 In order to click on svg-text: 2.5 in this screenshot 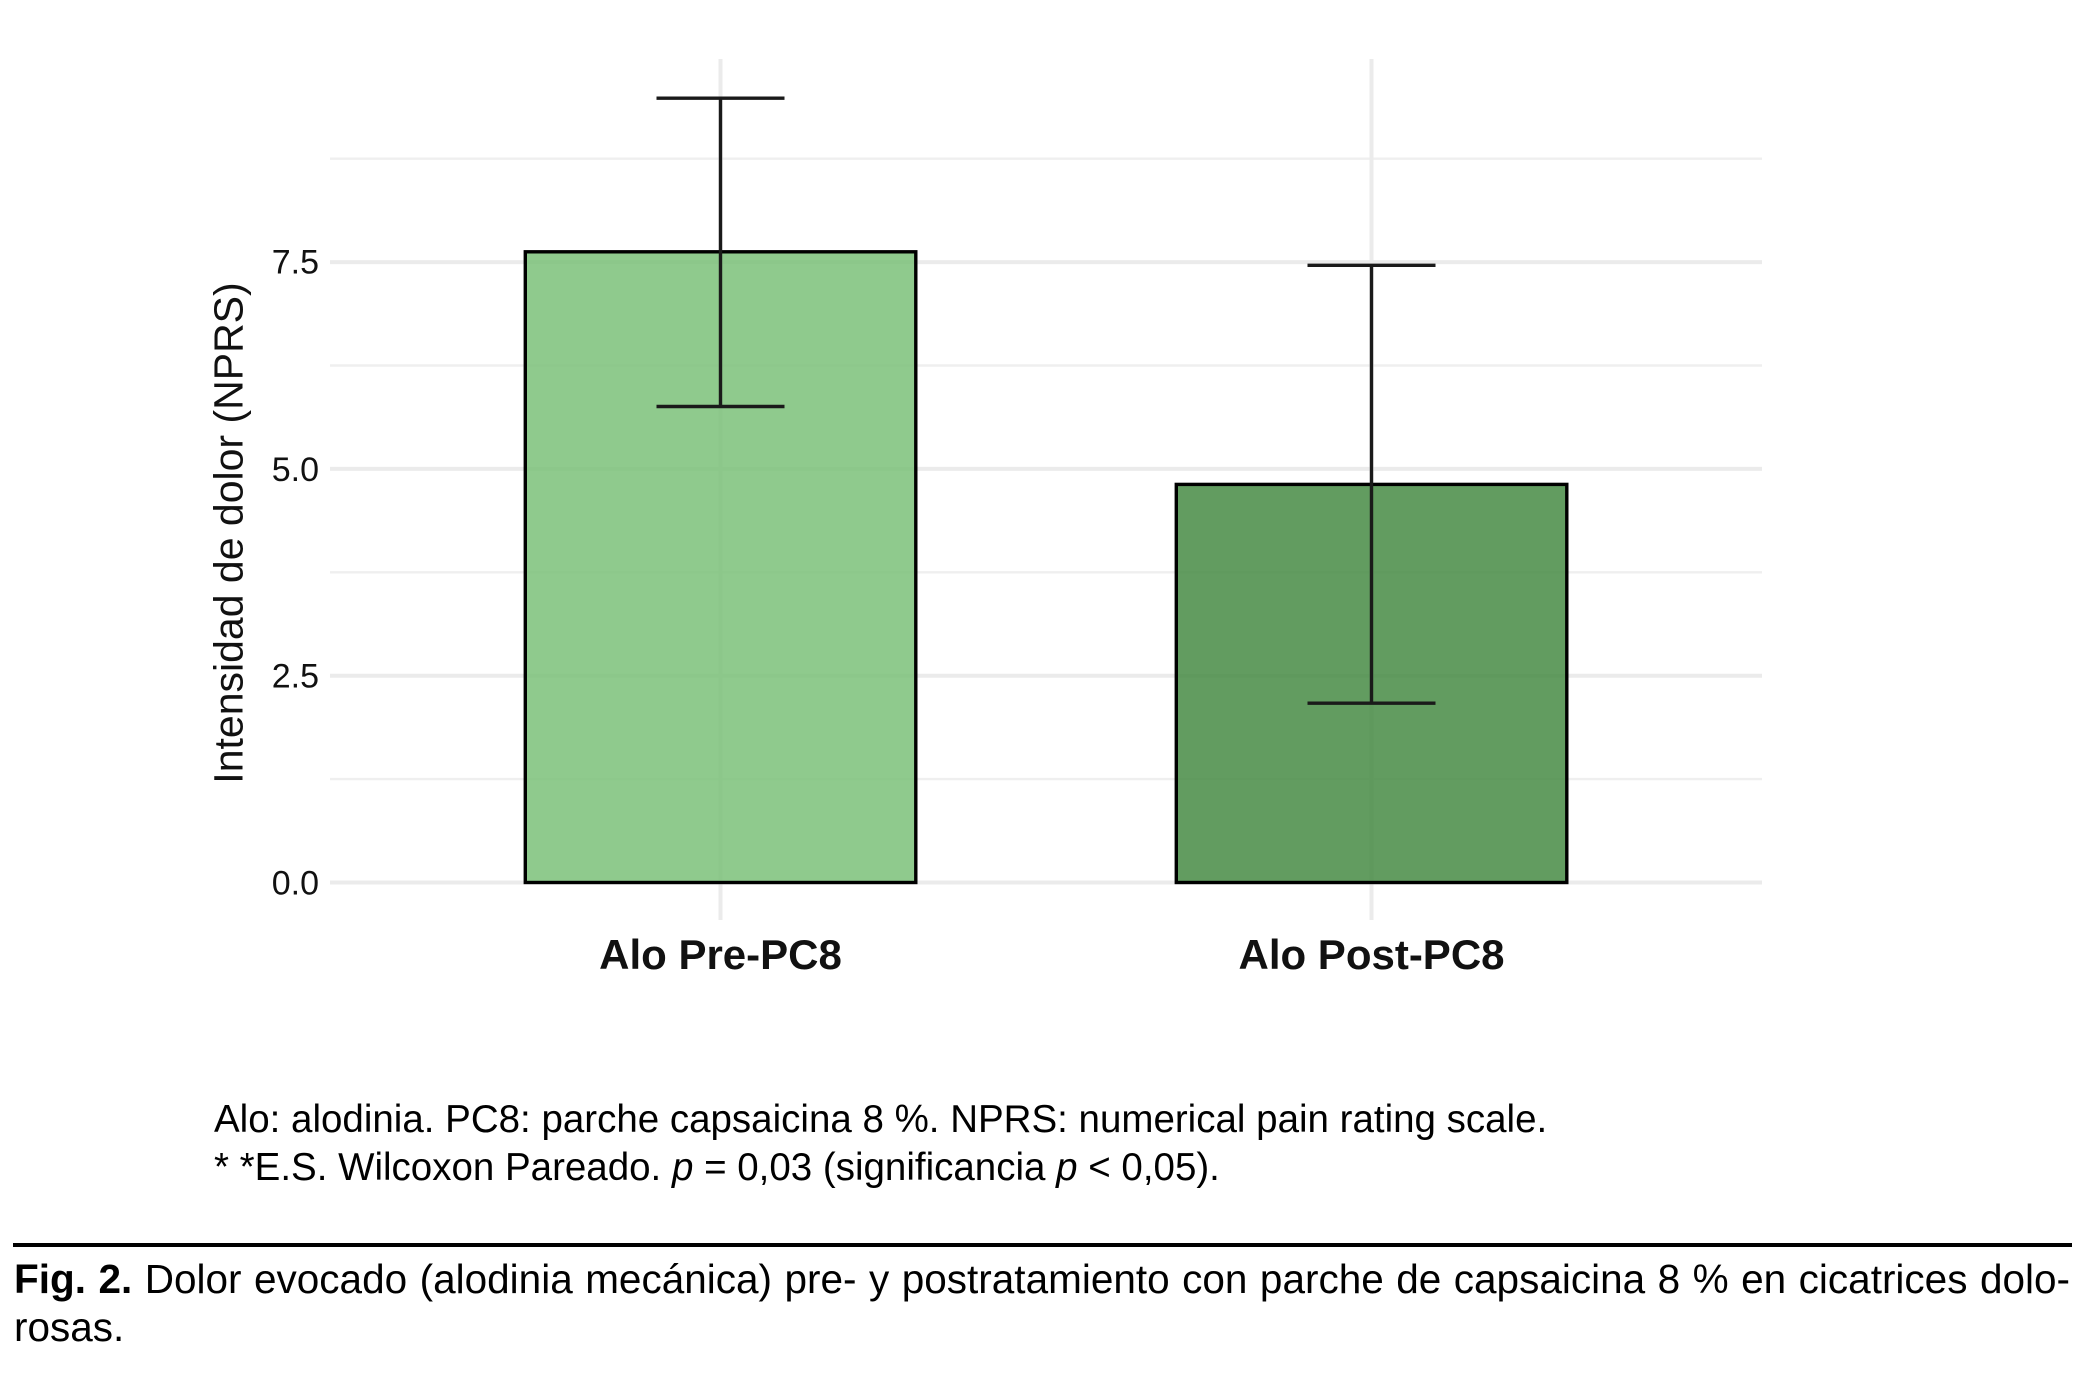, I will do `click(295, 677)`.